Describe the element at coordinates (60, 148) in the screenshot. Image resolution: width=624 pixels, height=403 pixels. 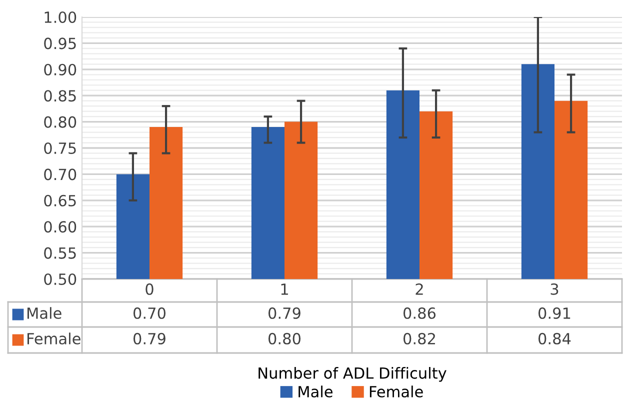
I see `y-tick-label: 0.75` at that location.